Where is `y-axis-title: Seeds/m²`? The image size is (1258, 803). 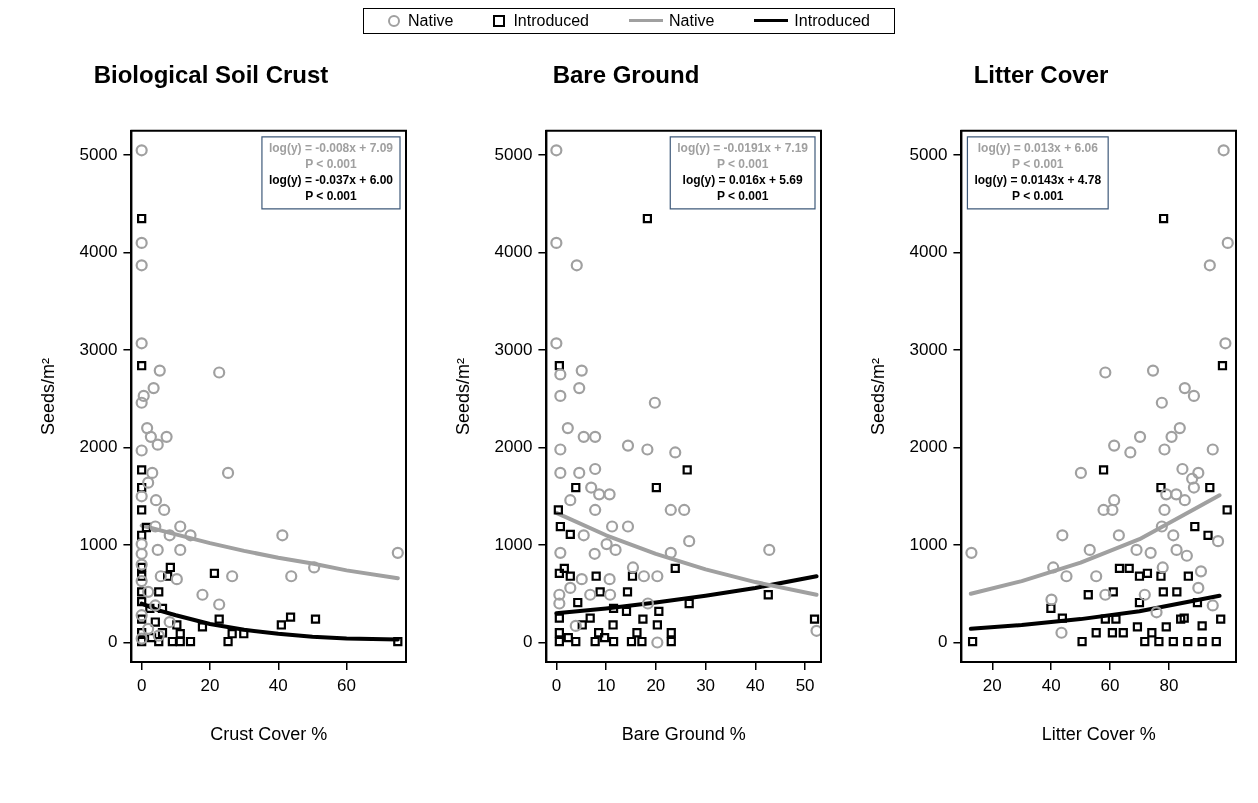
y-axis-title: Seeds/m² is located at coordinates (47, 396).